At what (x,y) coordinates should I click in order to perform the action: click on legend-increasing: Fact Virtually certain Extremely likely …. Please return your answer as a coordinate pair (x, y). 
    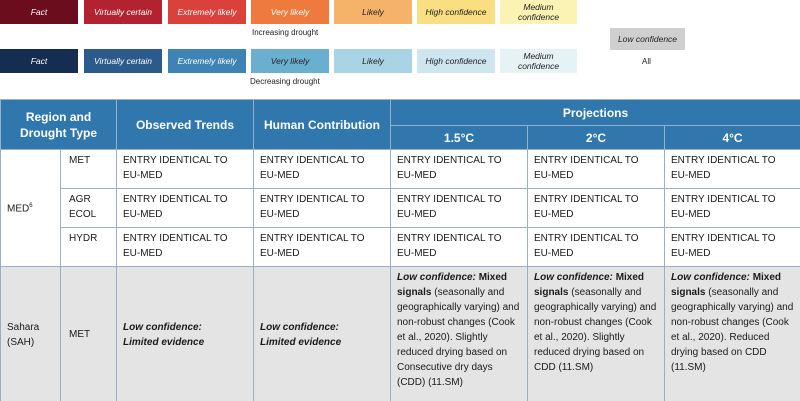
    Looking at the image, I should click on (290, 12).